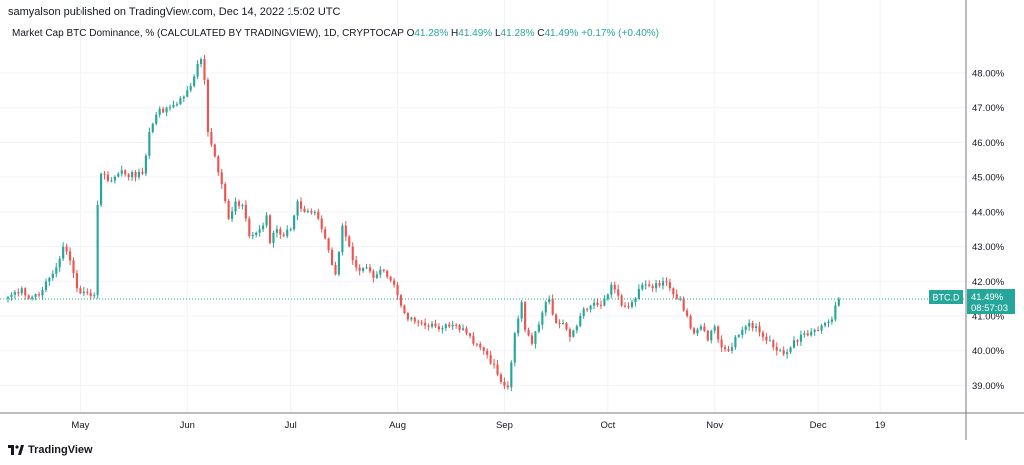 This screenshot has width=1024, height=465. I want to click on price-scale-bg, so click(995, 220).